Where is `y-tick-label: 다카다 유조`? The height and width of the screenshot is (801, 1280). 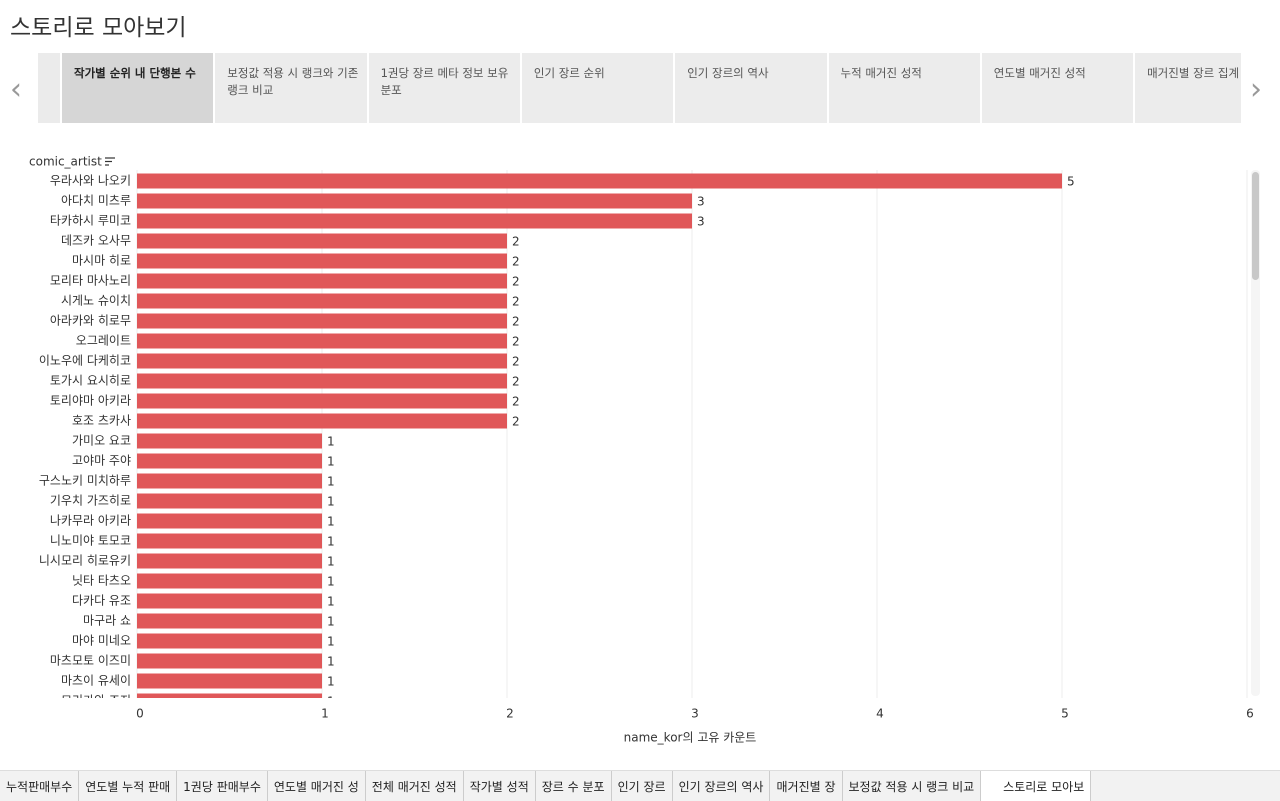
y-tick-label: 다카다 유조 is located at coordinates (101, 601).